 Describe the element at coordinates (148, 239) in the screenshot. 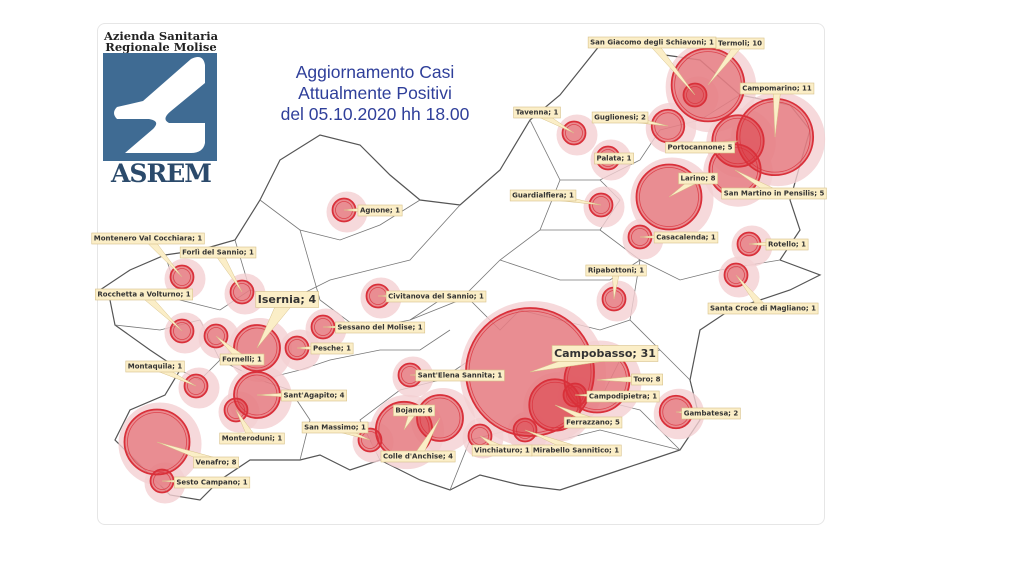

I see `callout-text: Montenero Val Cocchiara; 1` at that location.